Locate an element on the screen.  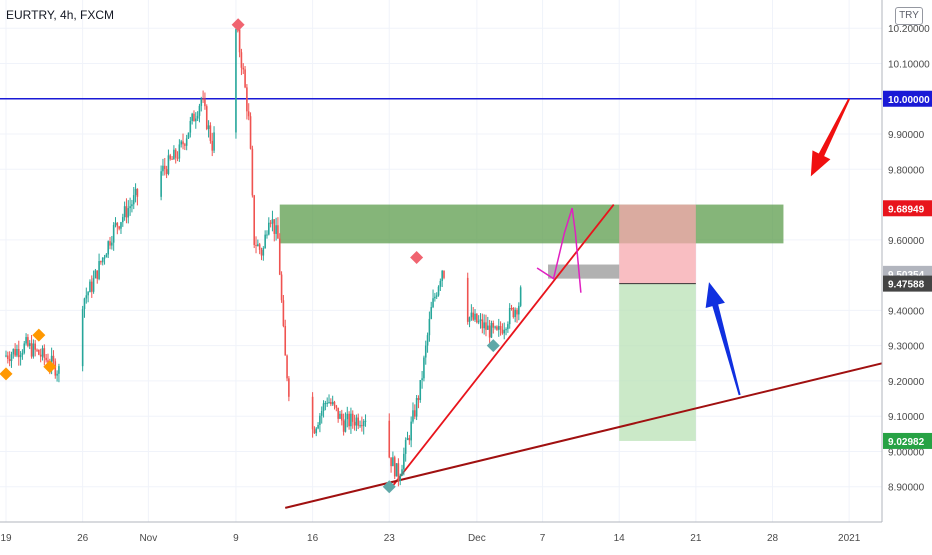
pivot-marker-orange is located at coordinates (50, 367).